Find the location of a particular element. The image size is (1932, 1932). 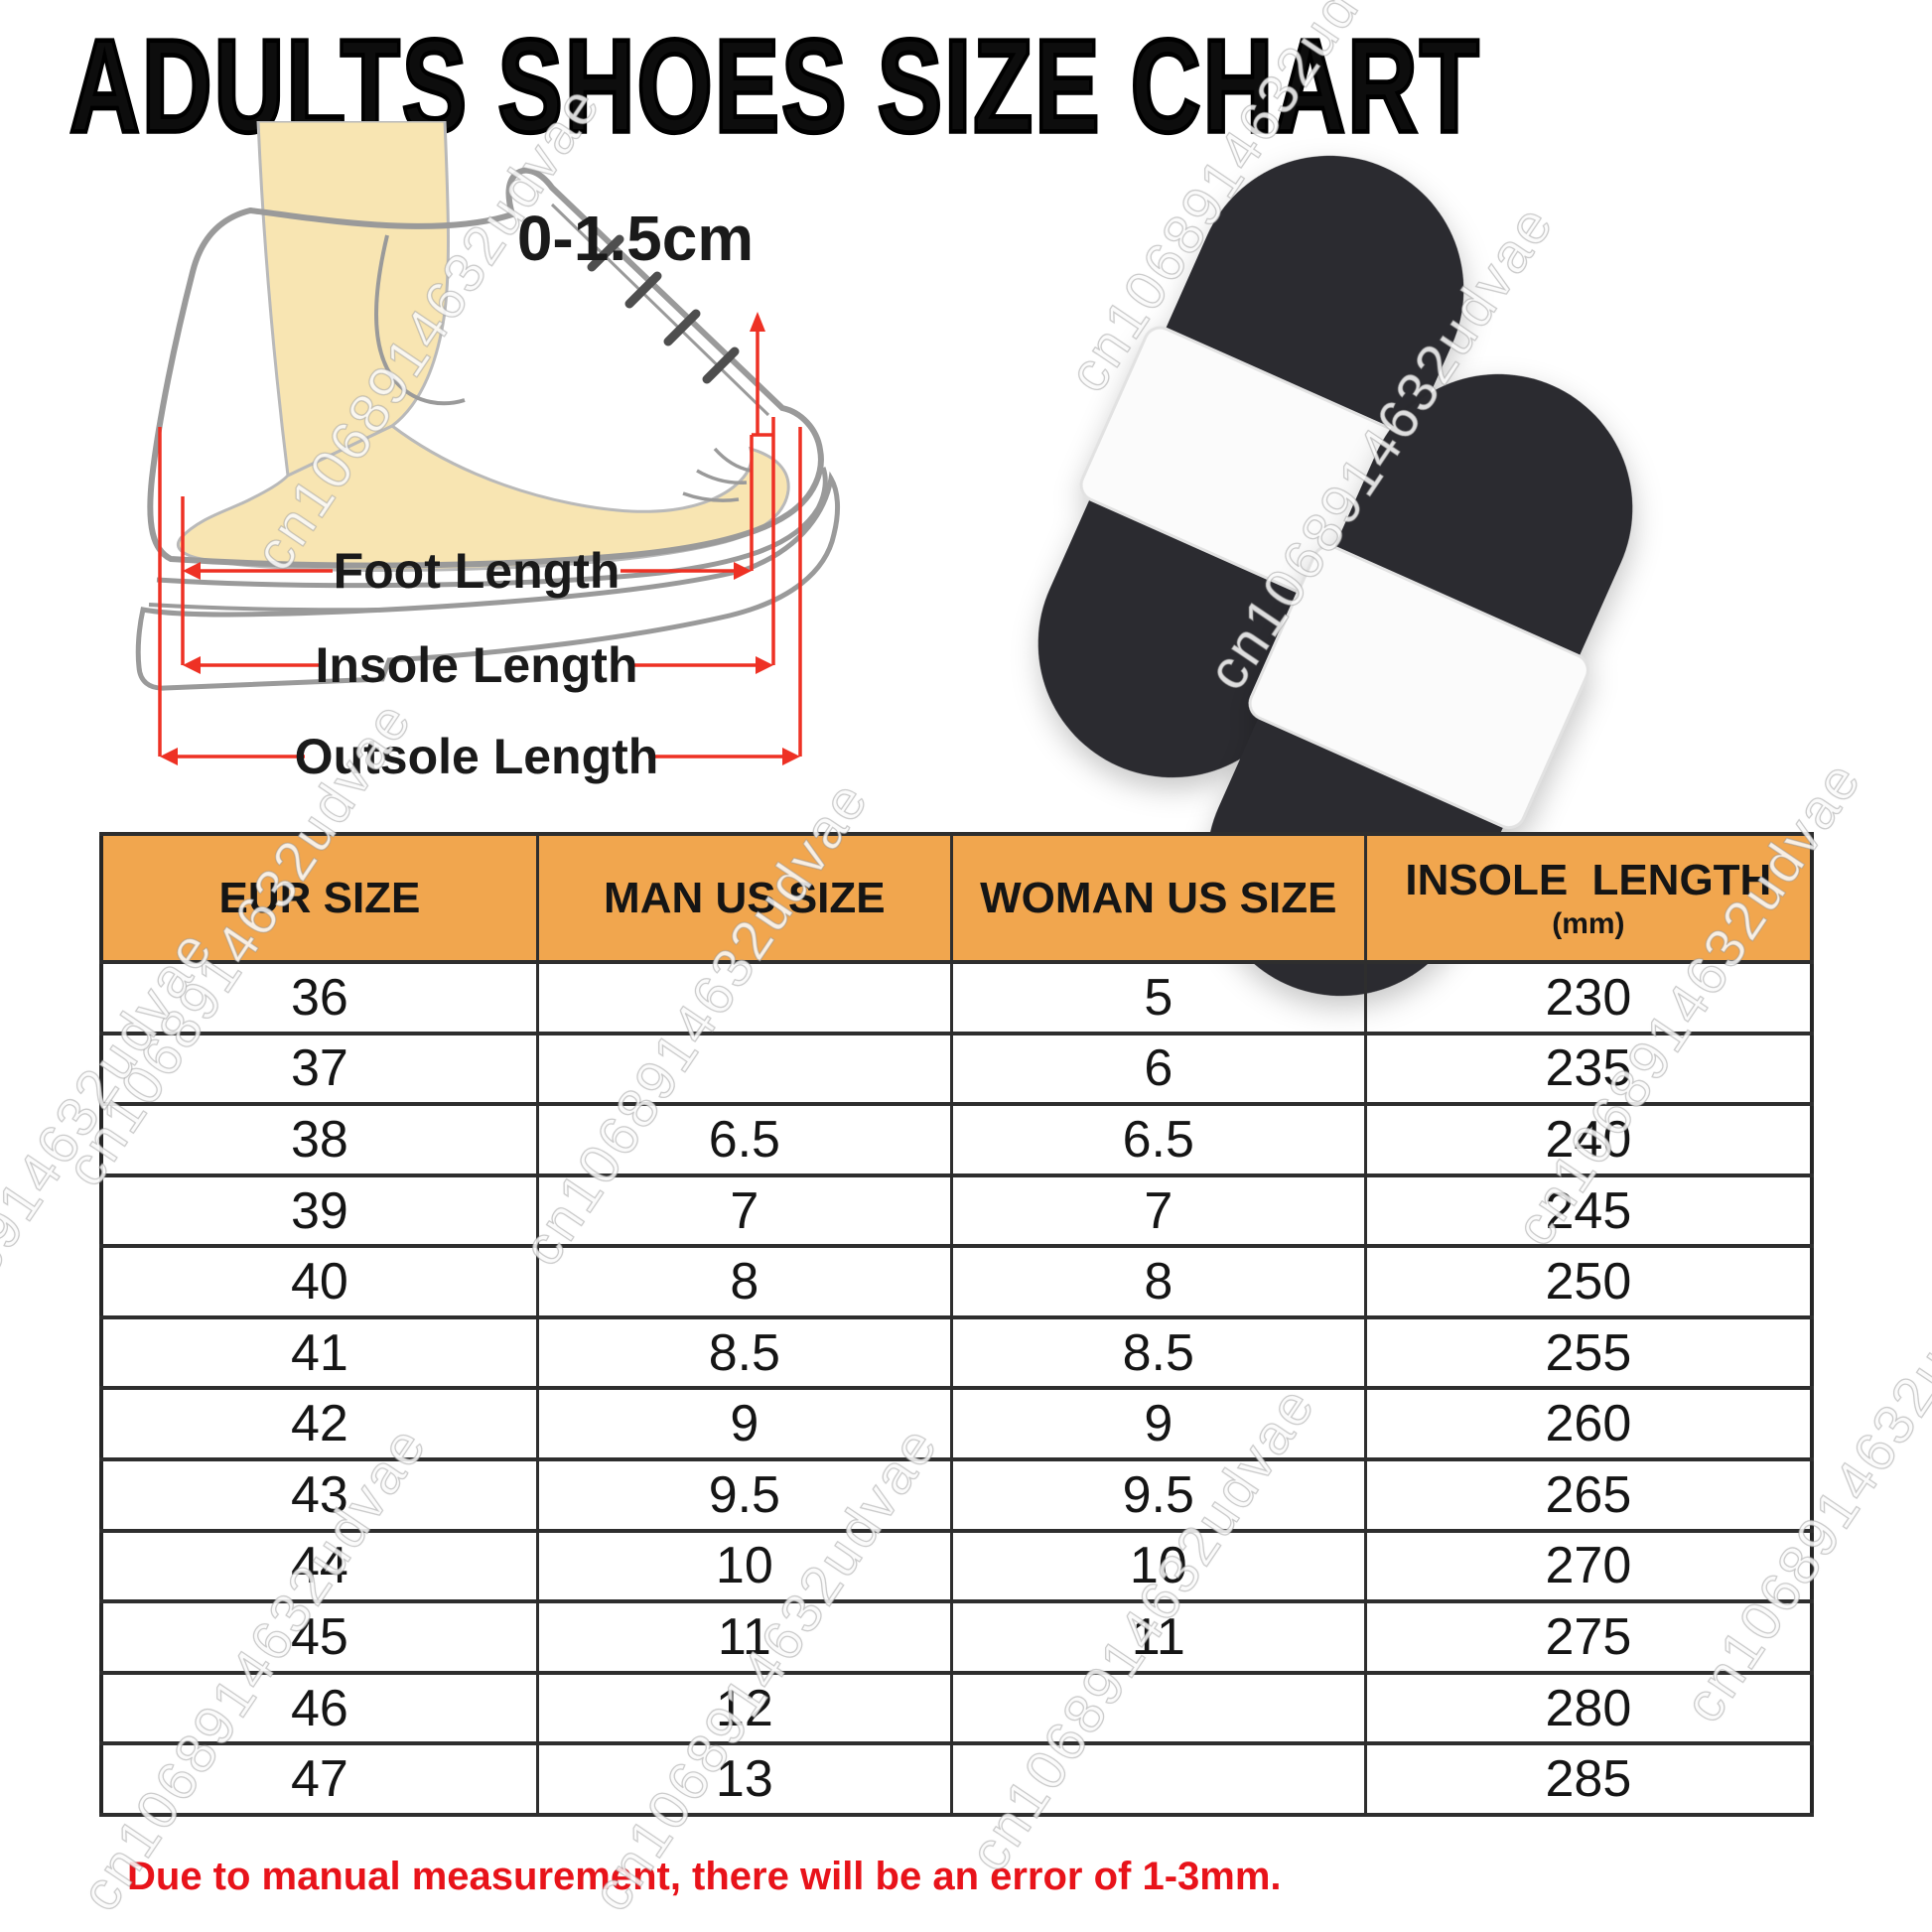

cell-man: 8 is located at coordinates (744, 1281).